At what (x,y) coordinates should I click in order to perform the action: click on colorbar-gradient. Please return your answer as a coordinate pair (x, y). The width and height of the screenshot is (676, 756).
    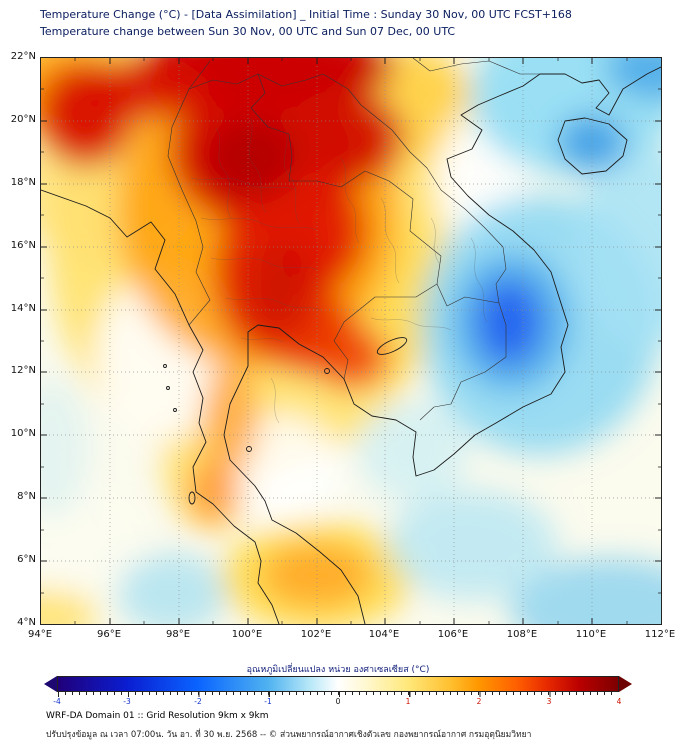
    Looking at the image, I should click on (338, 684).